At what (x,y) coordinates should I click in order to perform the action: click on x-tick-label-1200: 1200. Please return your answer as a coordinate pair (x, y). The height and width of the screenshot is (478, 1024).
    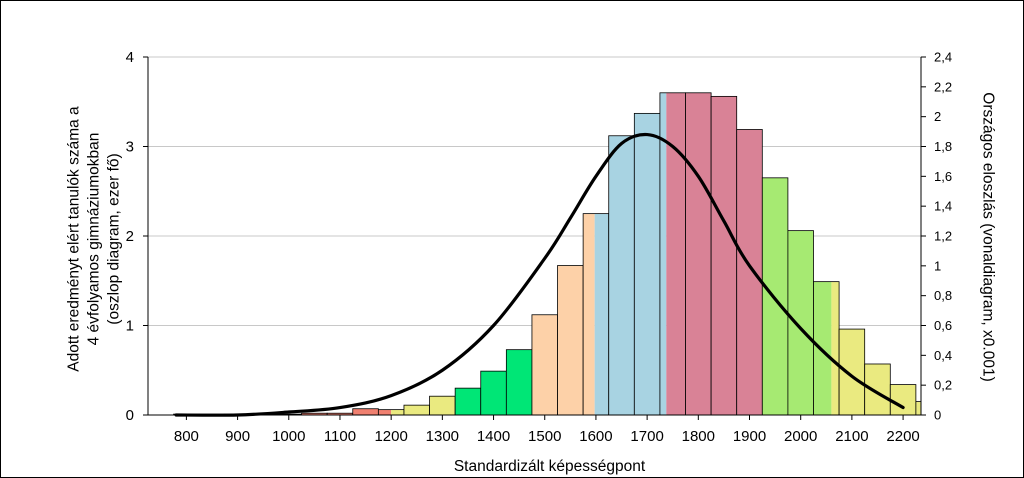
    Looking at the image, I should click on (390, 436).